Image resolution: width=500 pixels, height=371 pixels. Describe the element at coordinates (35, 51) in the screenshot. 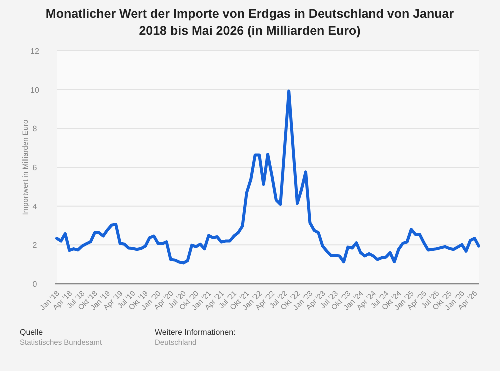

I see `y-tick-label: 12` at that location.